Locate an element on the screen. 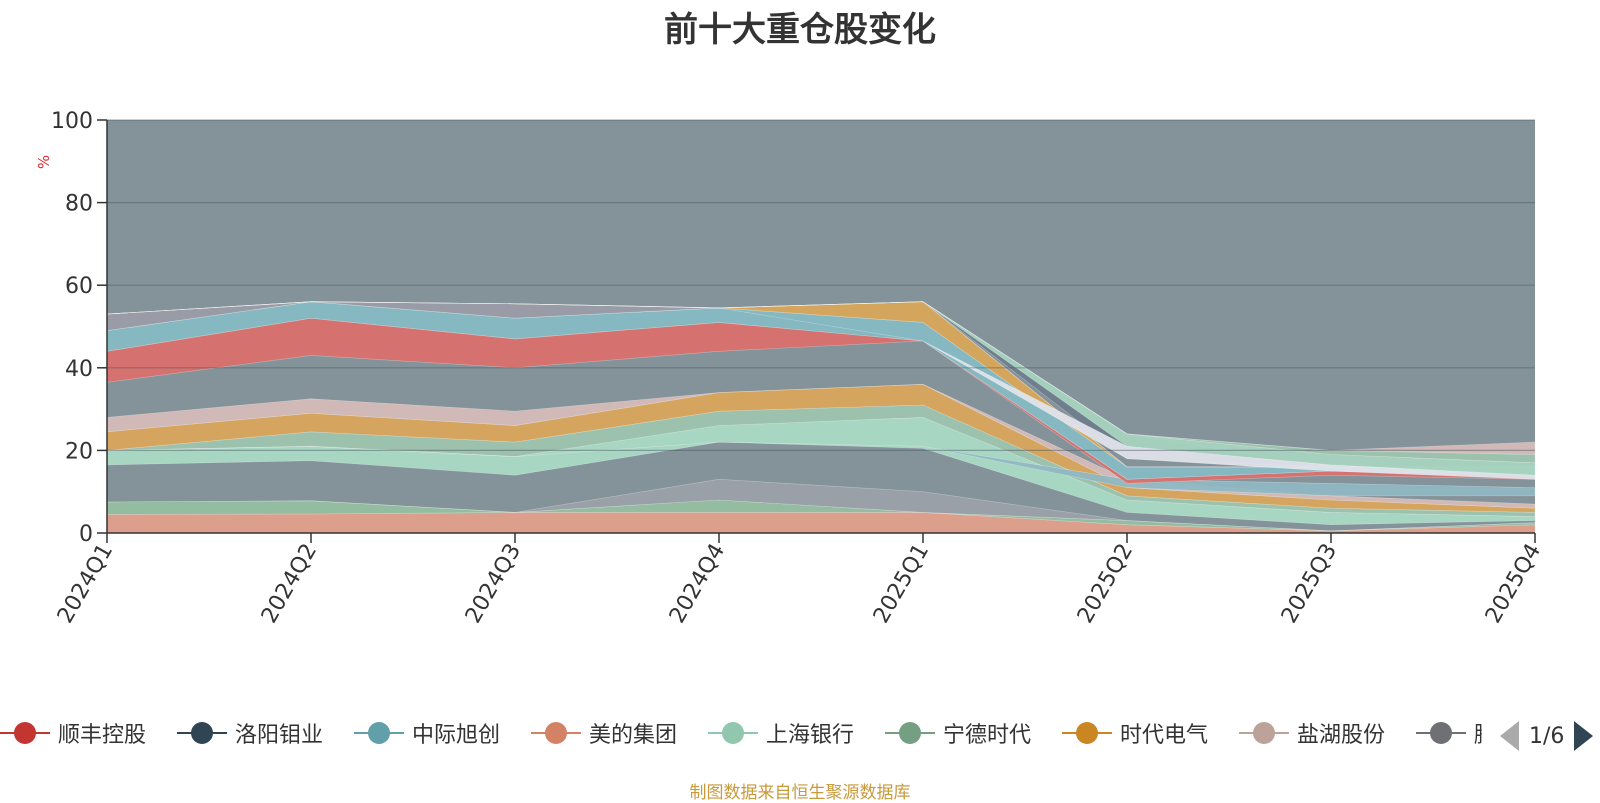 Image resolution: width=1600 pixels, height=803 pixels. legend-item-6: 时代电气 is located at coordinates (1135, 733).